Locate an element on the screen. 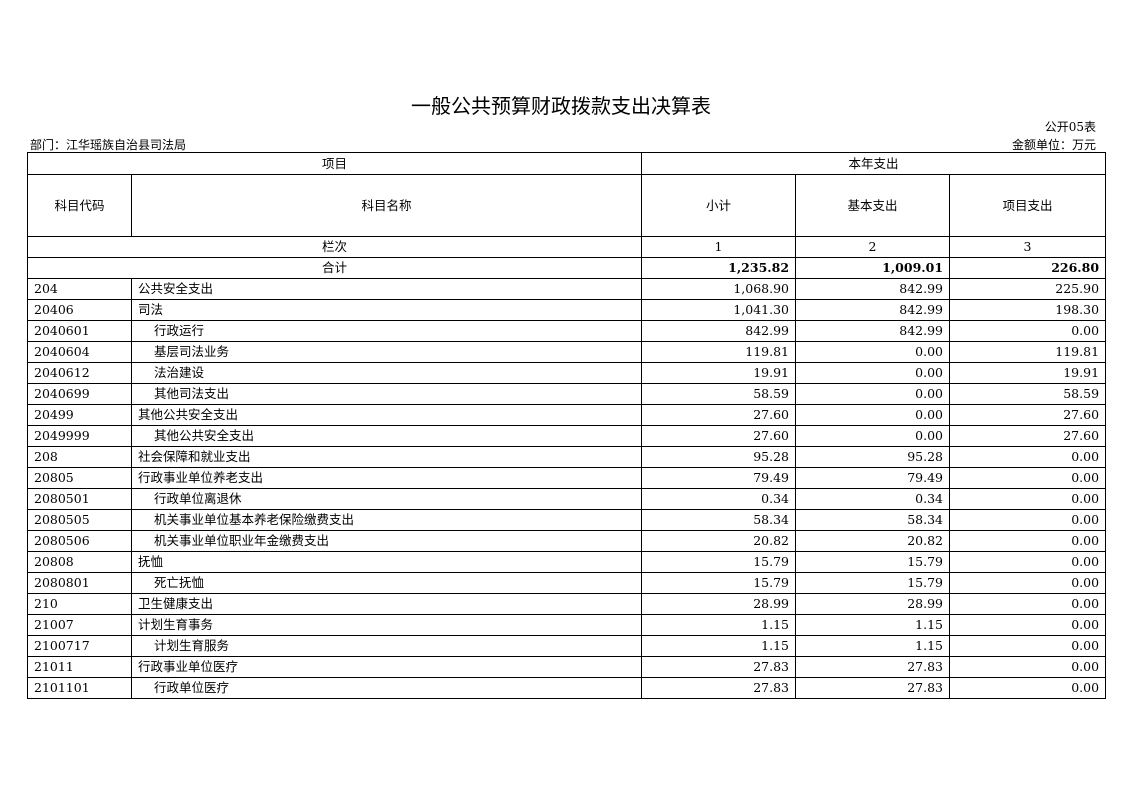  cell-basic: 58.34 is located at coordinates (873, 520).